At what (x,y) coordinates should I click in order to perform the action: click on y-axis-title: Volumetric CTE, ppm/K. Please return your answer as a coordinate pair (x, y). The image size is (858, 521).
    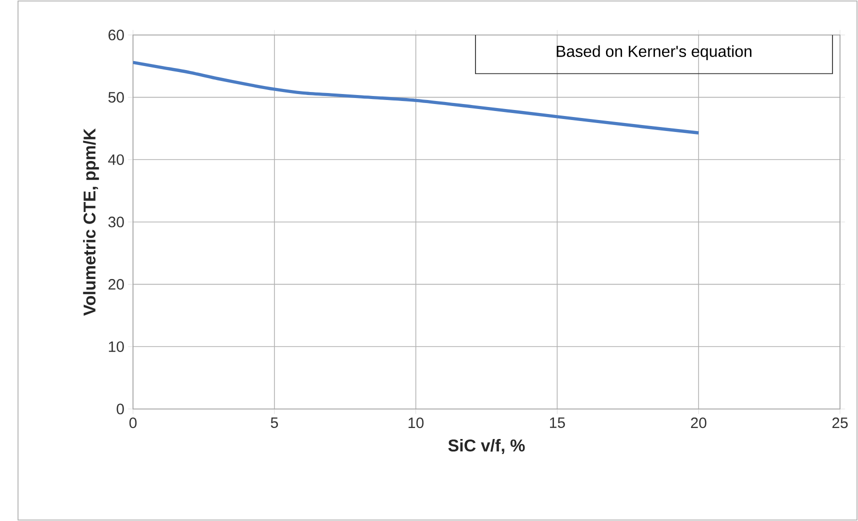
    Looking at the image, I should click on (91, 222).